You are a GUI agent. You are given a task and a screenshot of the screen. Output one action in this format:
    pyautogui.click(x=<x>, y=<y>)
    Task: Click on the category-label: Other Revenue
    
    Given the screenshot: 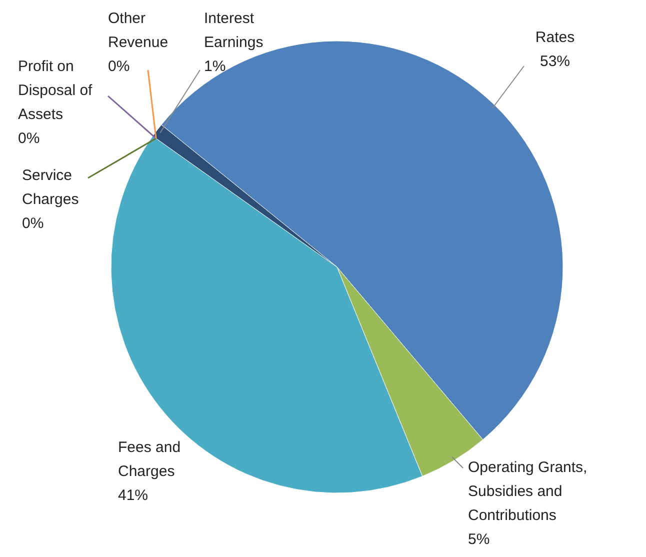 What is the action you would take?
    pyautogui.click(x=138, y=30)
    